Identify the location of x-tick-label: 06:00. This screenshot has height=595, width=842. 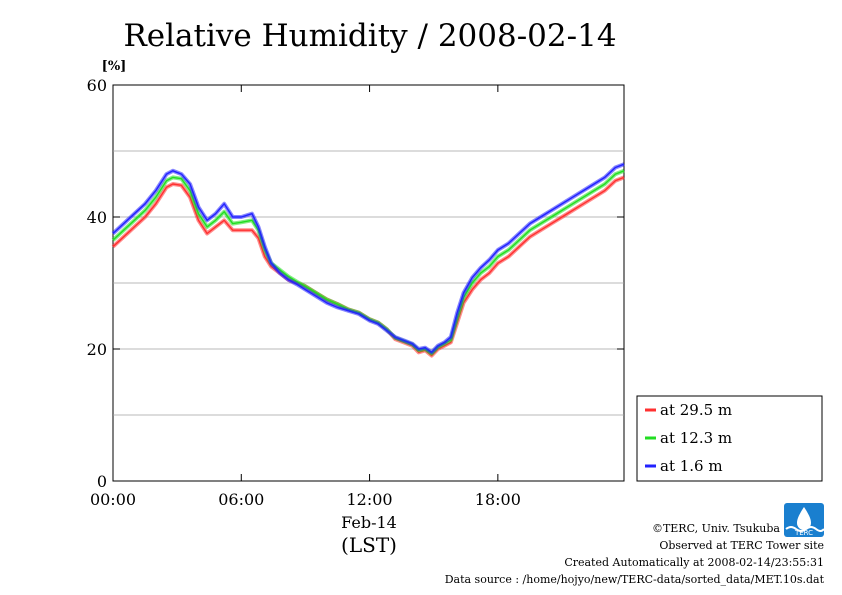
(241, 499).